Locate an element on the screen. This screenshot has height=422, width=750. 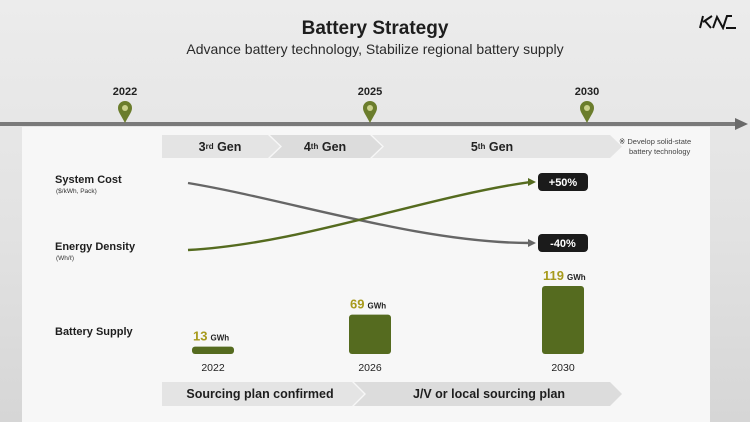
bar-2026 is located at coordinates (370, 334).